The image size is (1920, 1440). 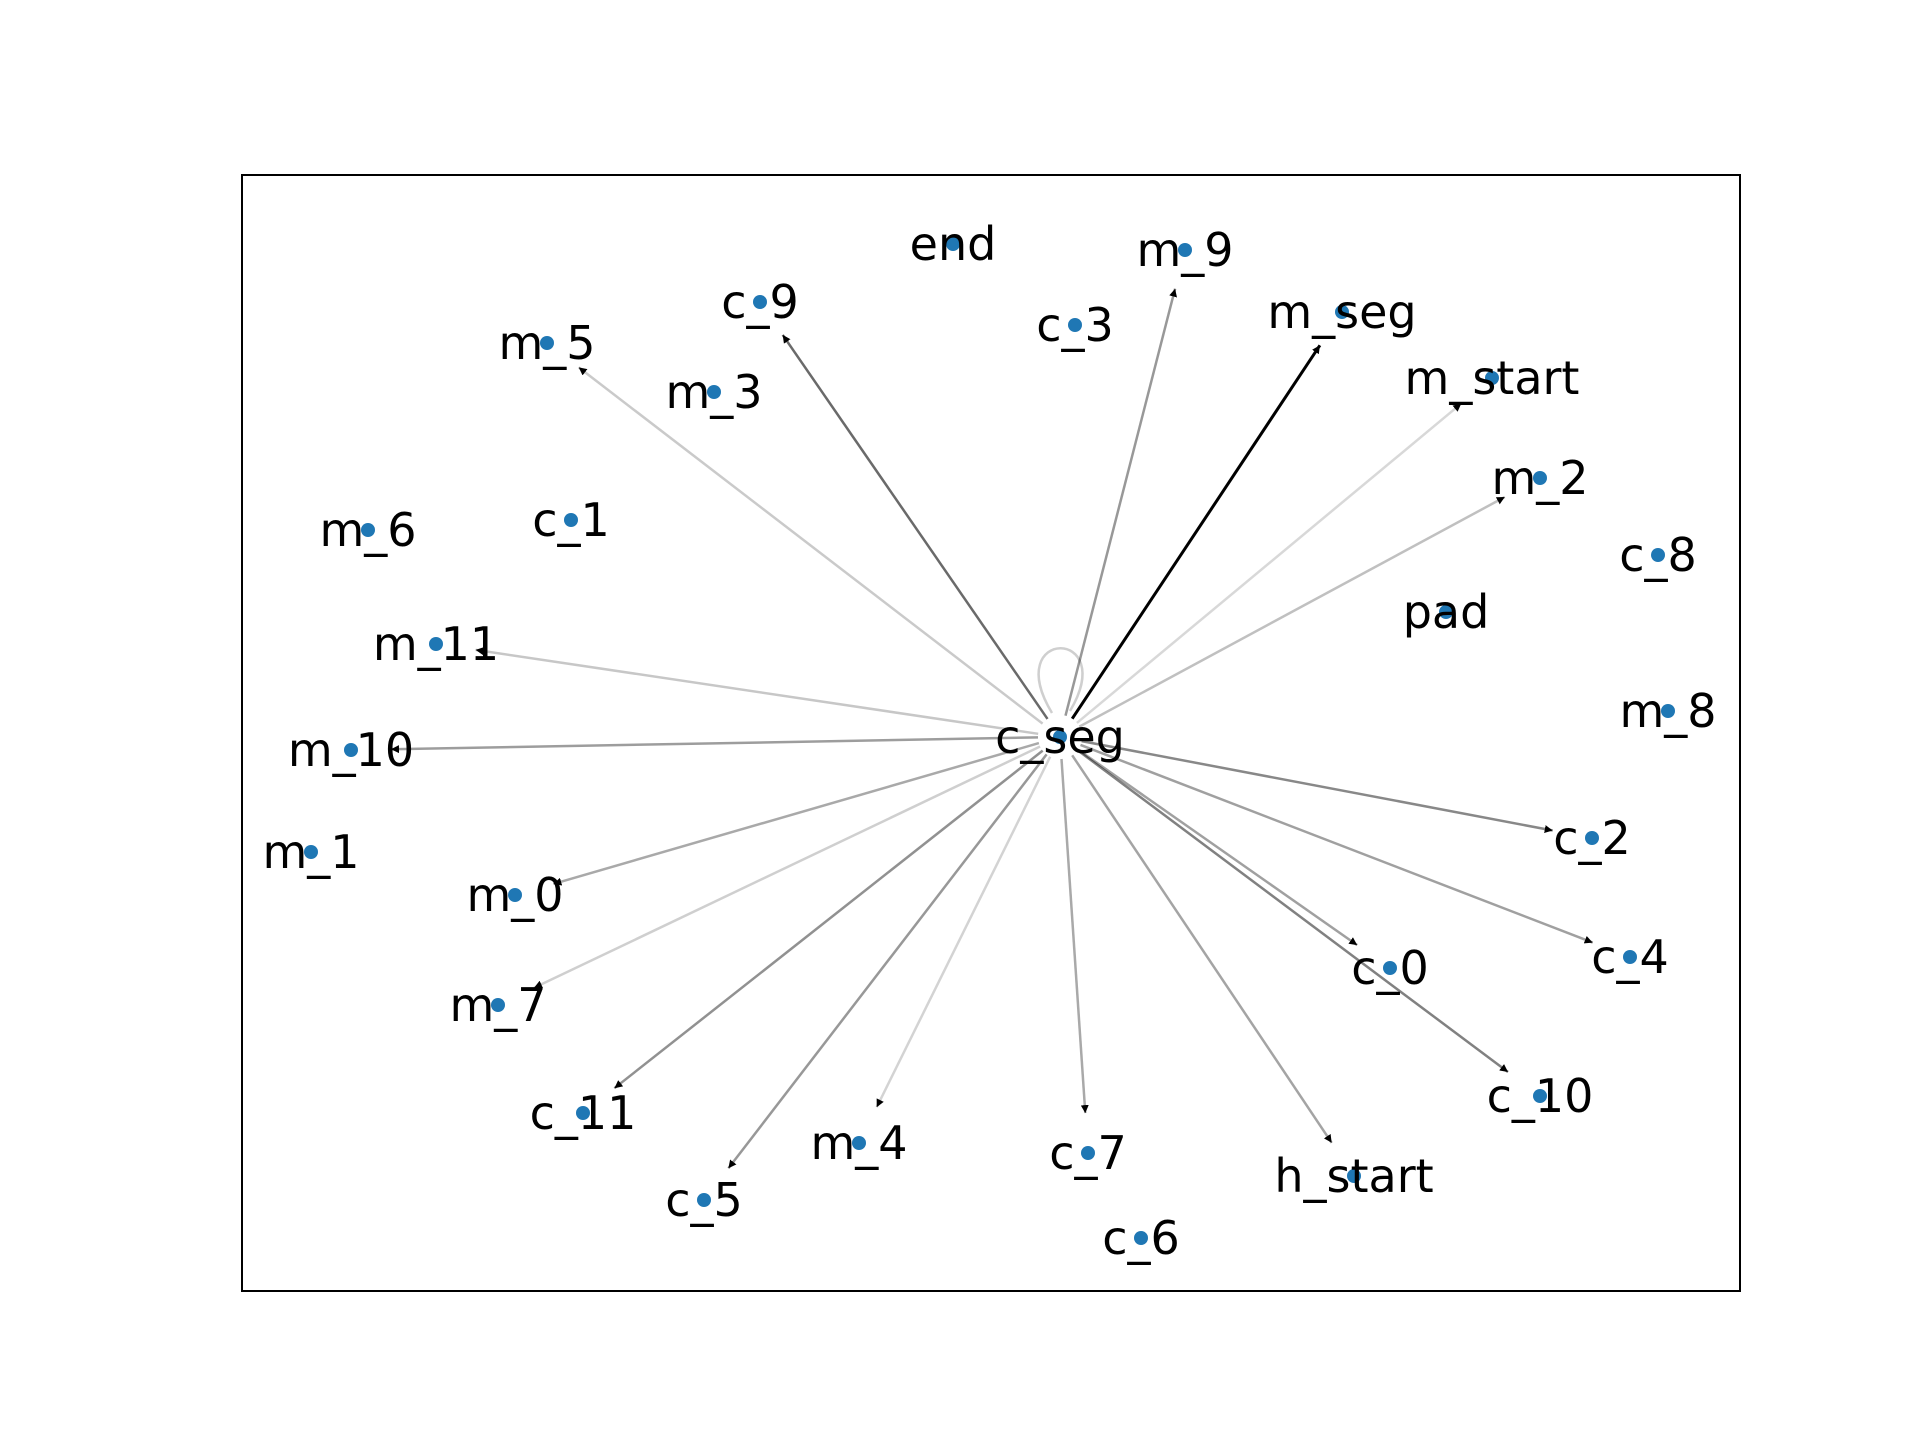 I want to click on node-label-m_1: m_1, so click(x=310, y=852).